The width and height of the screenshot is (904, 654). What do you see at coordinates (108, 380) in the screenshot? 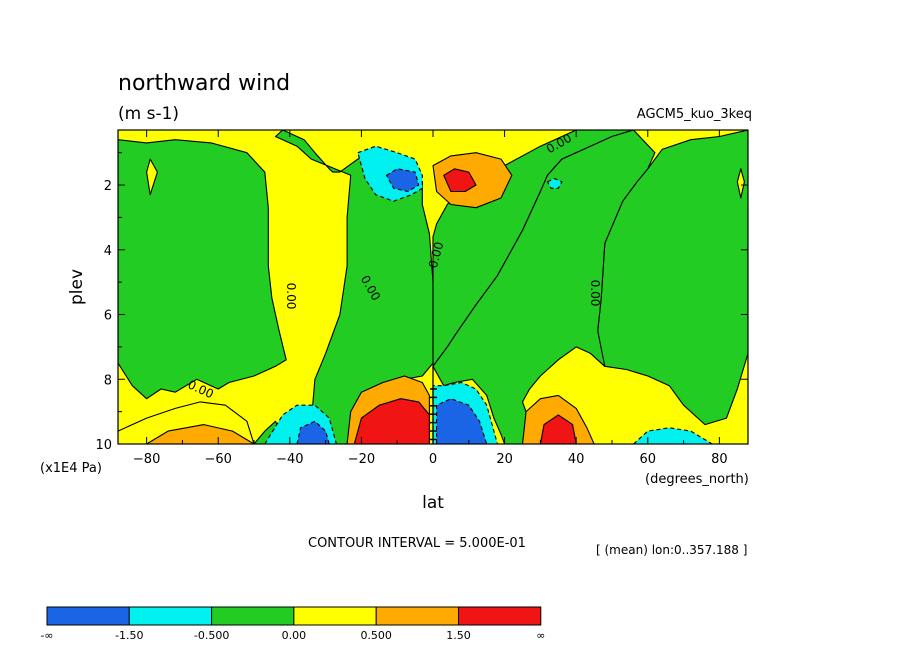
I see `y-tick-label: 8` at bounding box center [108, 380].